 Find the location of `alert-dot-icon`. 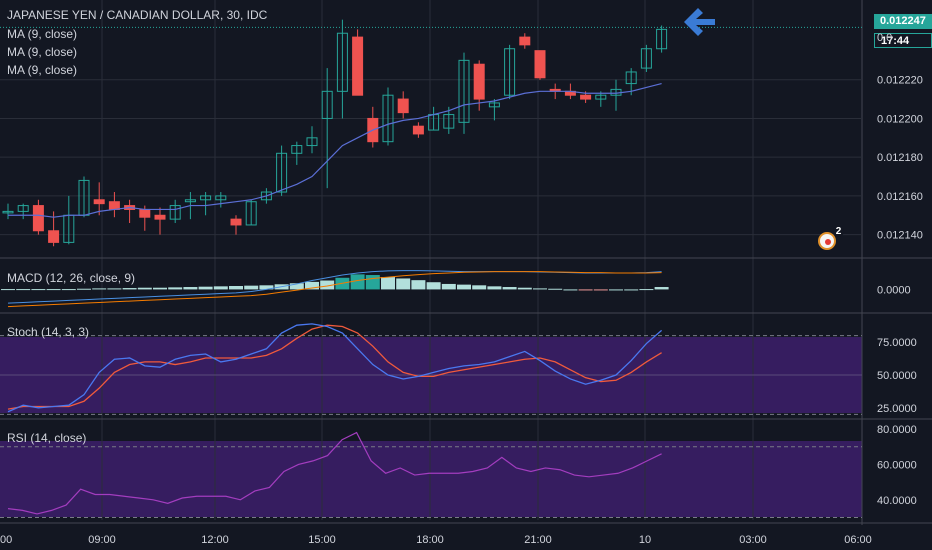

alert-dot-icon is located at coordinates (828, 242).